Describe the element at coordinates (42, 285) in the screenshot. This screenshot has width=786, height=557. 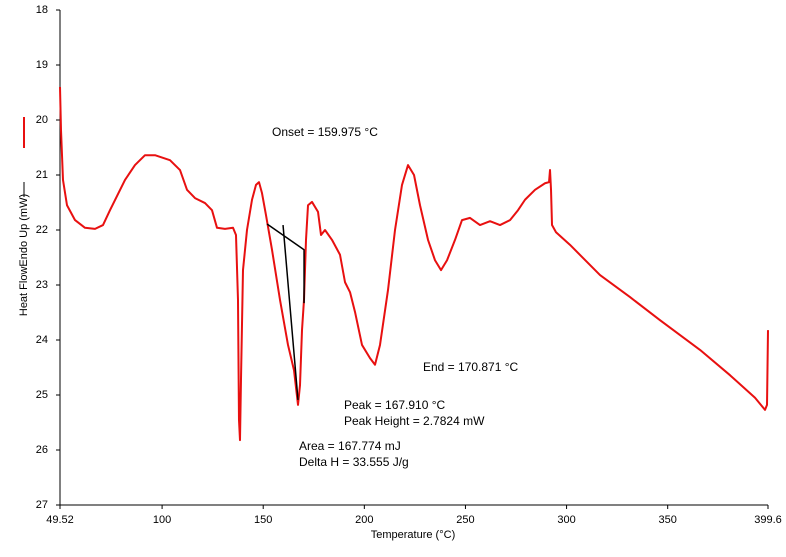
I see `y-tick-label: 23` at that location.